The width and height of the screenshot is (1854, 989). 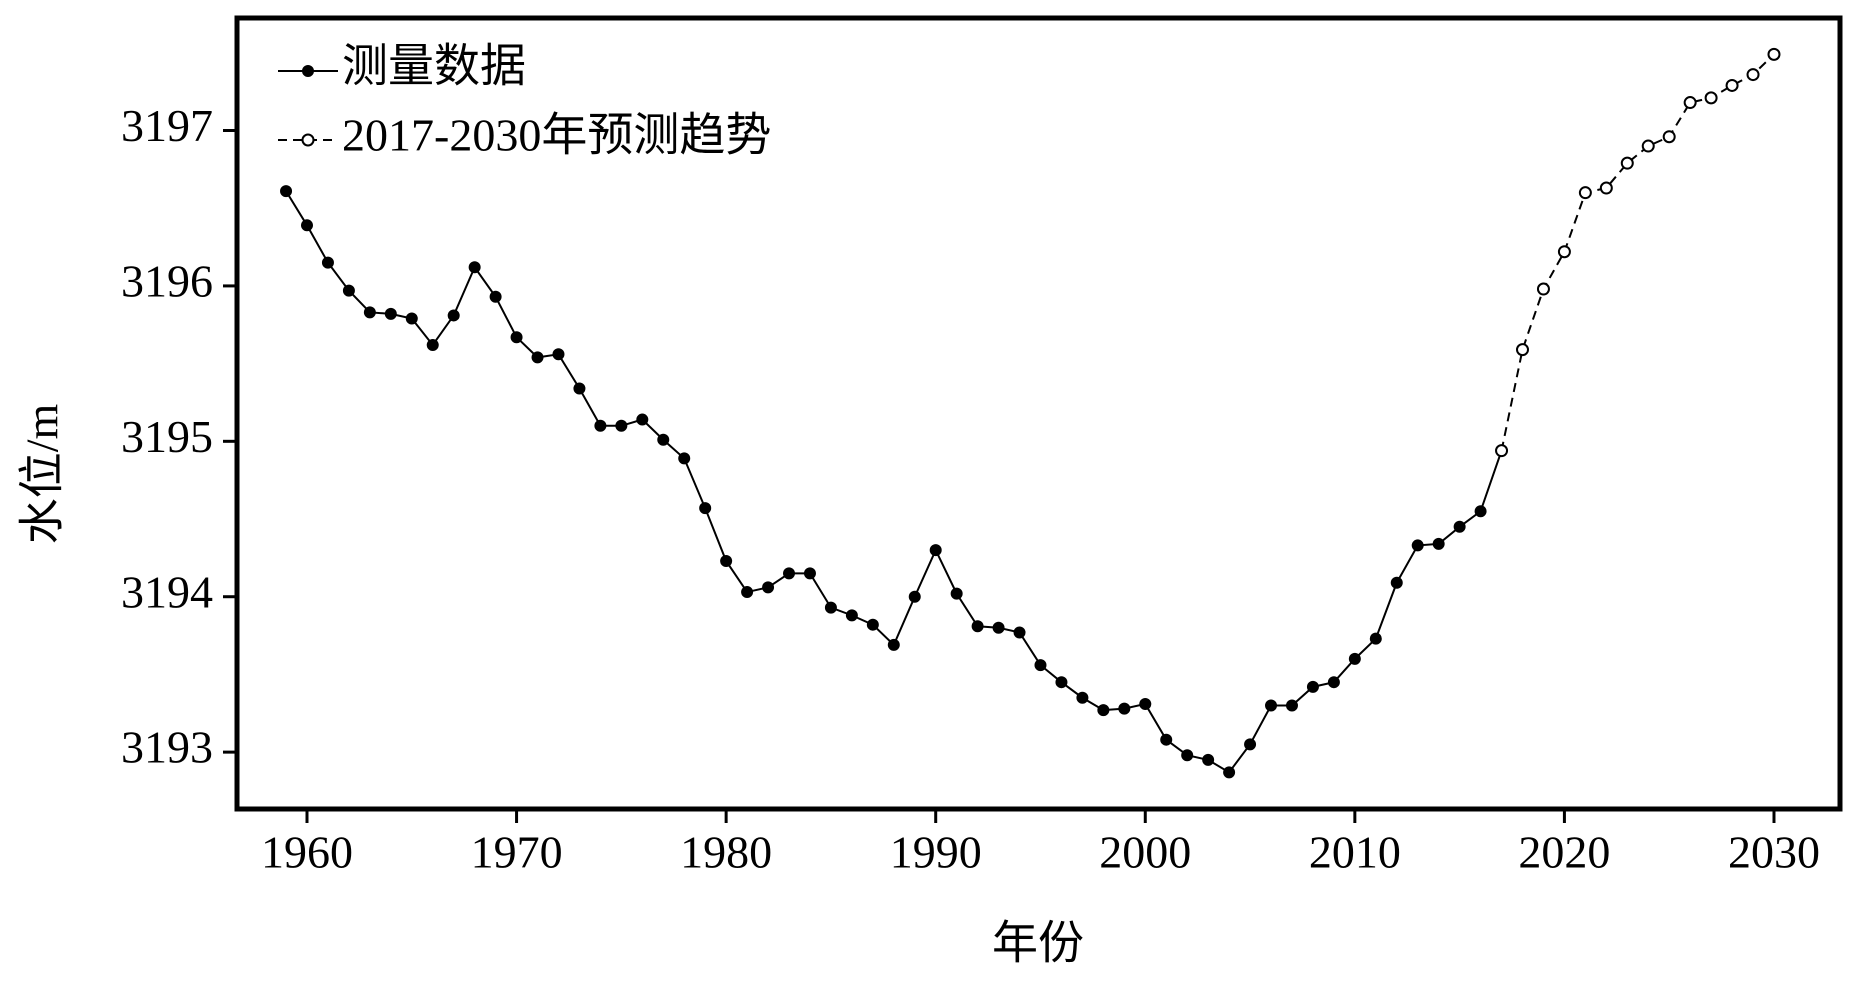 I want to click on y-tick-label: 3195, so click(x=167, y=436).